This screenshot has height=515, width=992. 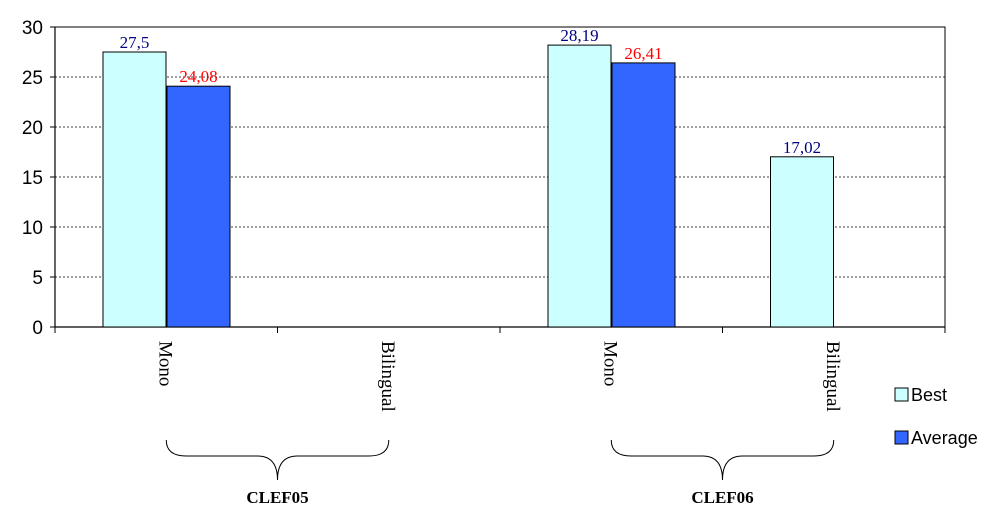 What do you see at coordinates (37, 328) in the screenshot?
I see `y-tick-label: 0` at bounding box center [37, 328].